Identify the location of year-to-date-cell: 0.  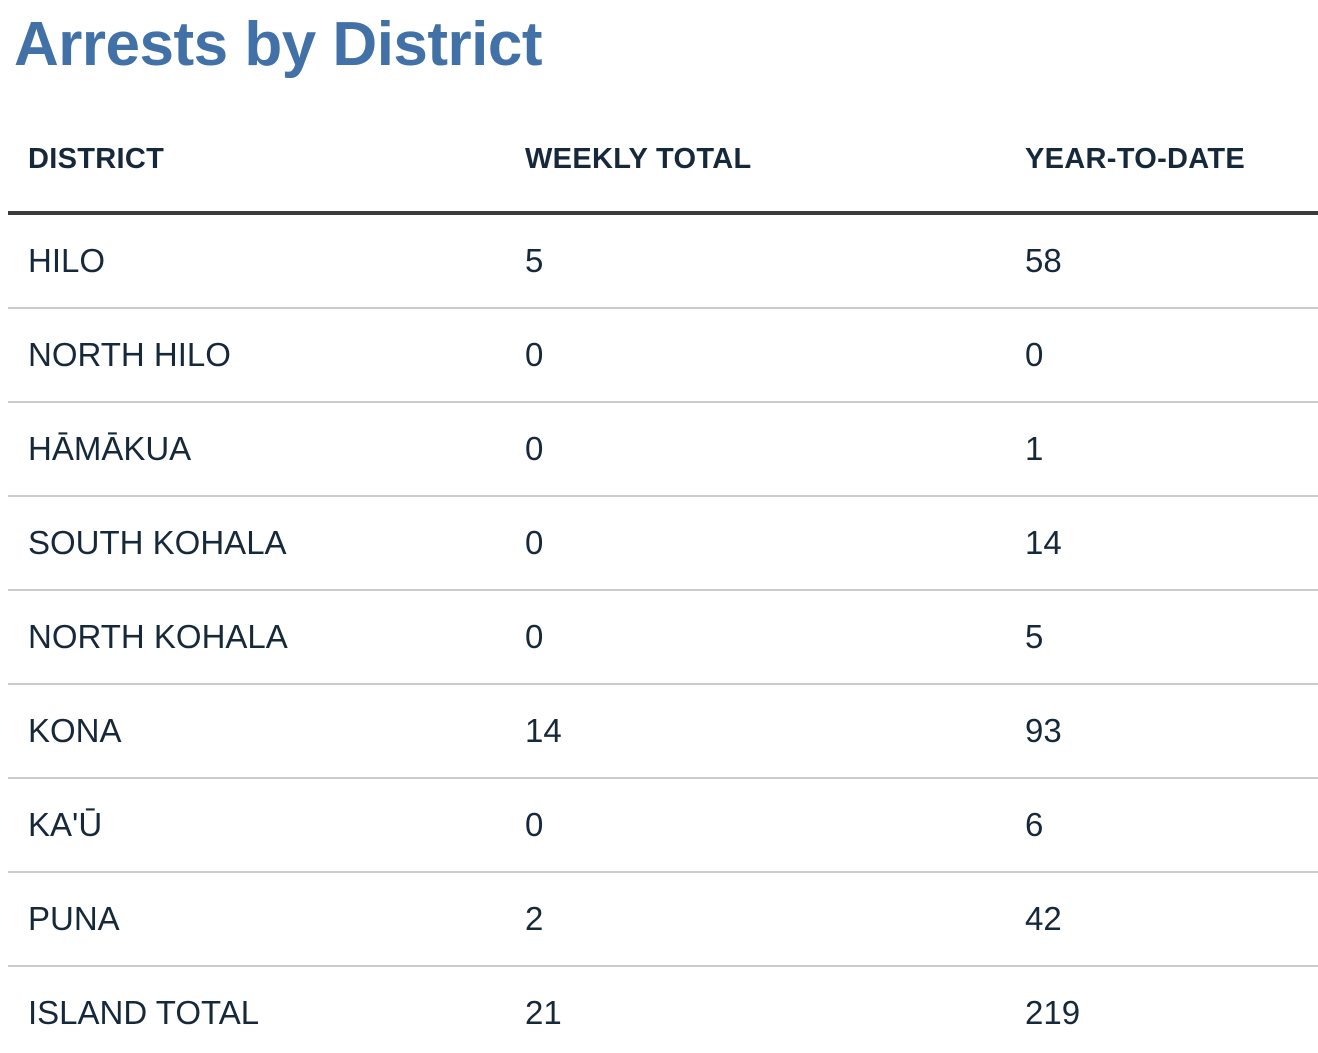
(1161, 355).